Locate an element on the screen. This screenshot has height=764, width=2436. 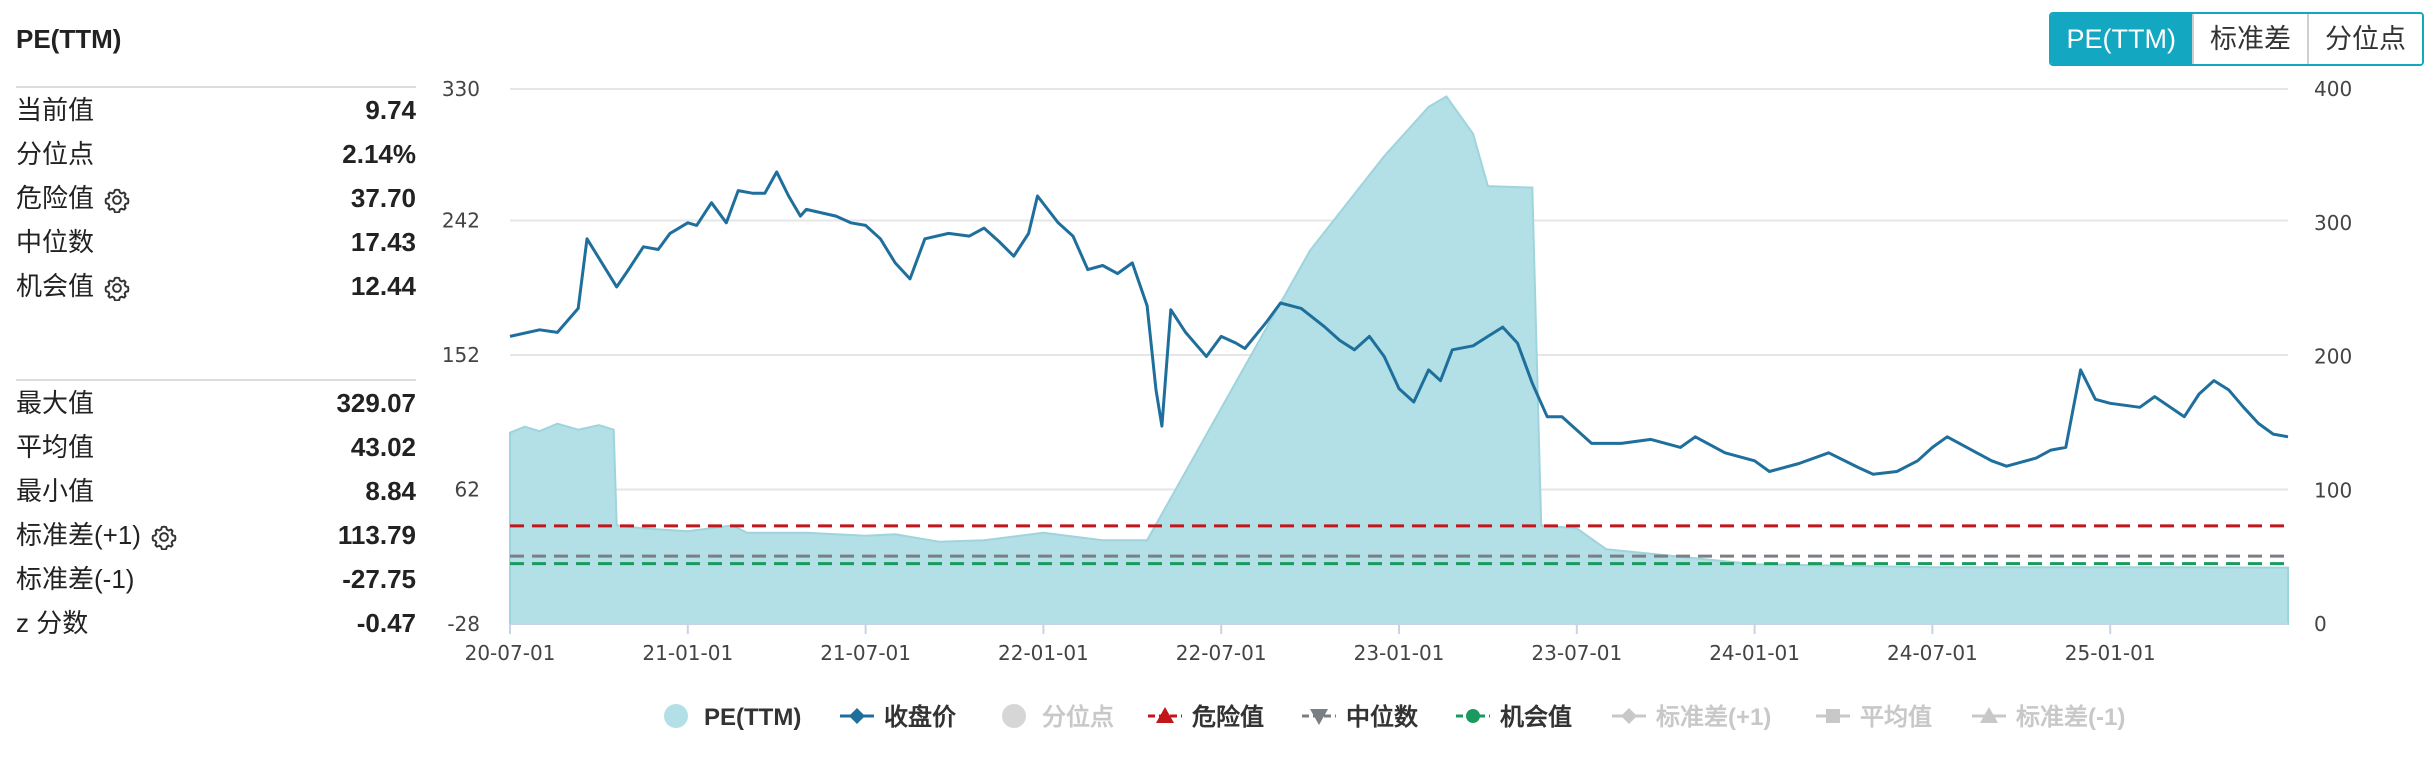
stat-label: 中位数 is located at coordinates (55, 242).